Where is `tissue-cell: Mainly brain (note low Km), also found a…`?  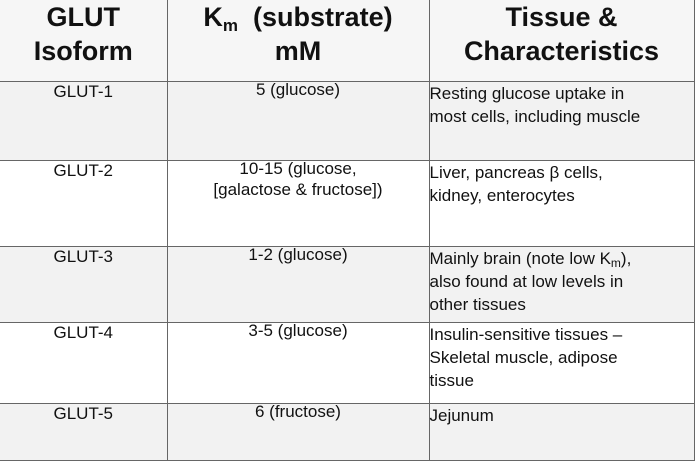 tissue-cell: Mainly brain (note low Km), also found a… is located at coordinates (561, 284).